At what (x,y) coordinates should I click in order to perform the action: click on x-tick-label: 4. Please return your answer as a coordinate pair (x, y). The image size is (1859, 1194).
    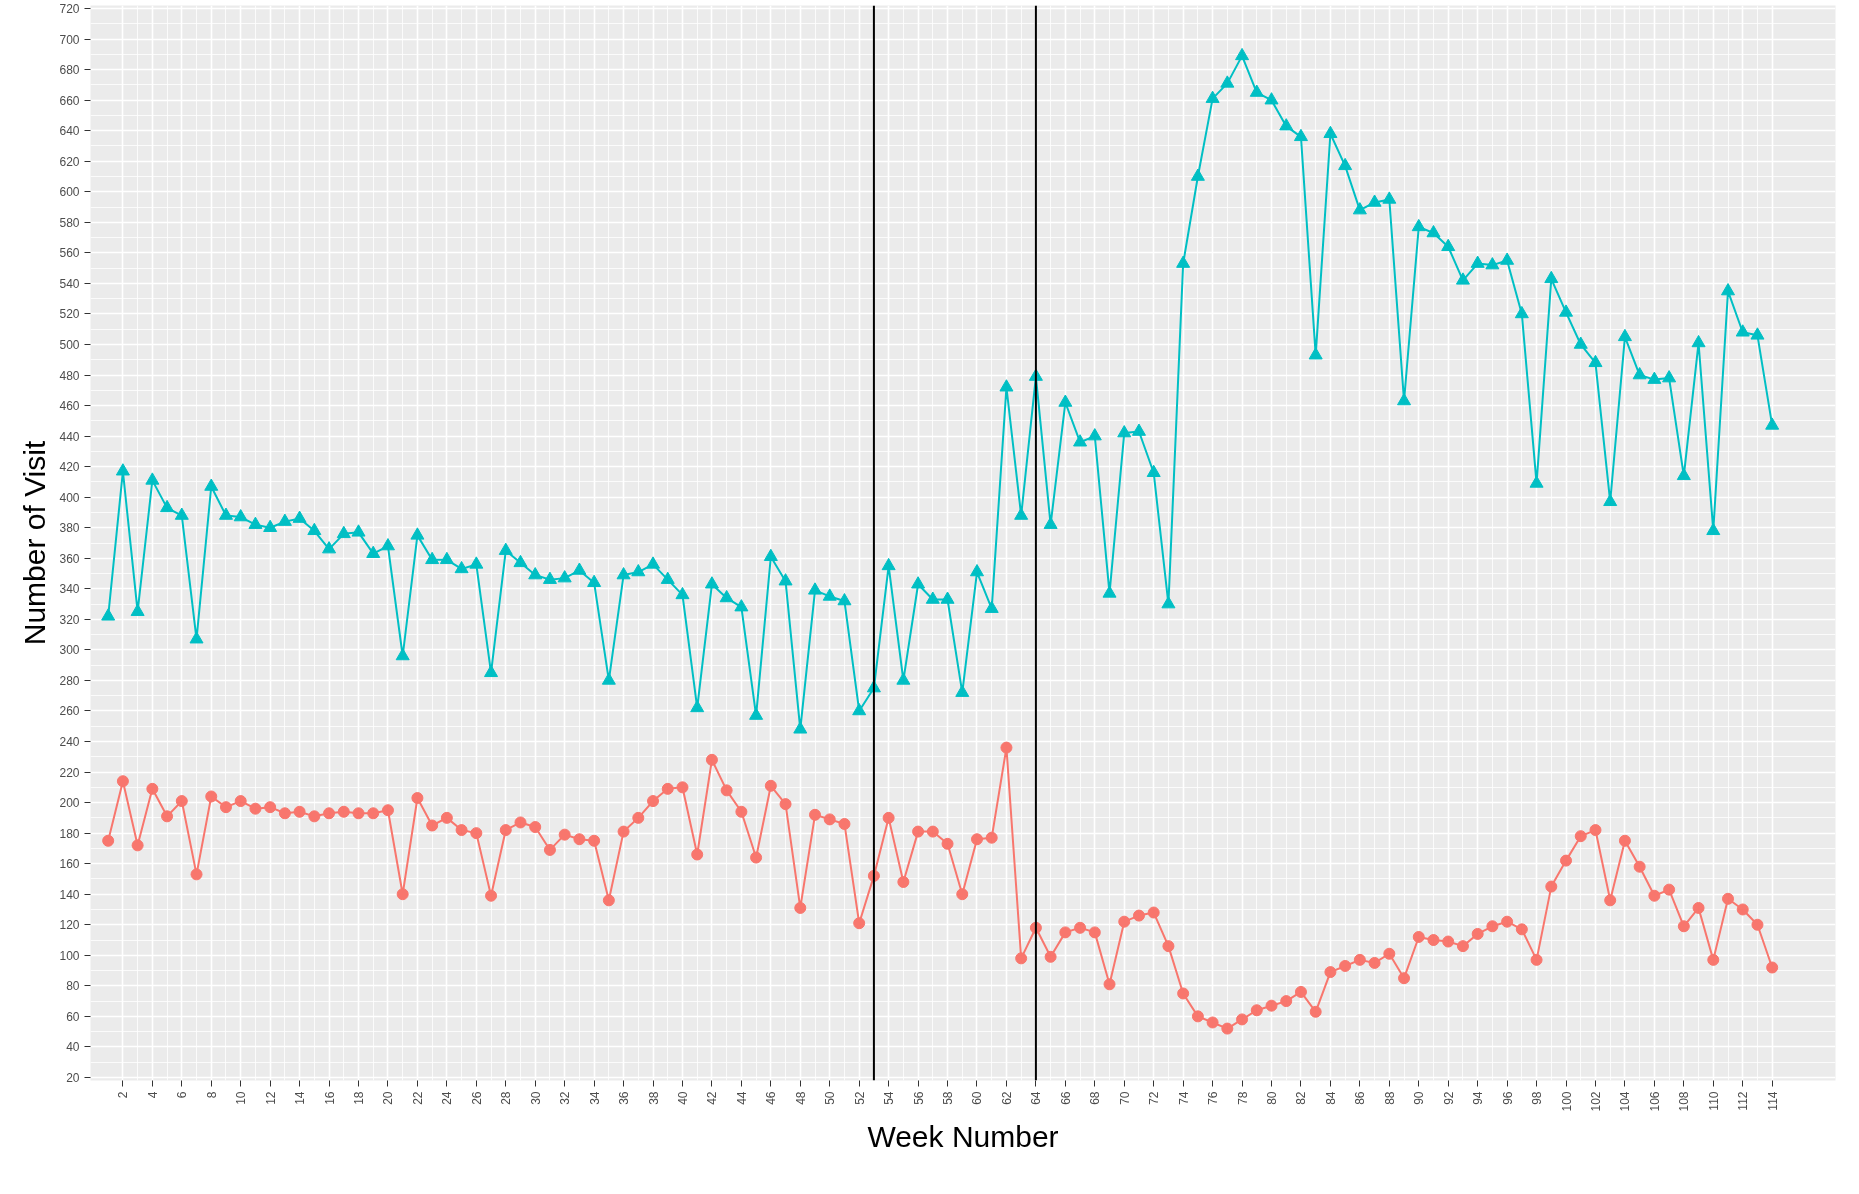
    Looking at the image, I should click on (152, 1095).